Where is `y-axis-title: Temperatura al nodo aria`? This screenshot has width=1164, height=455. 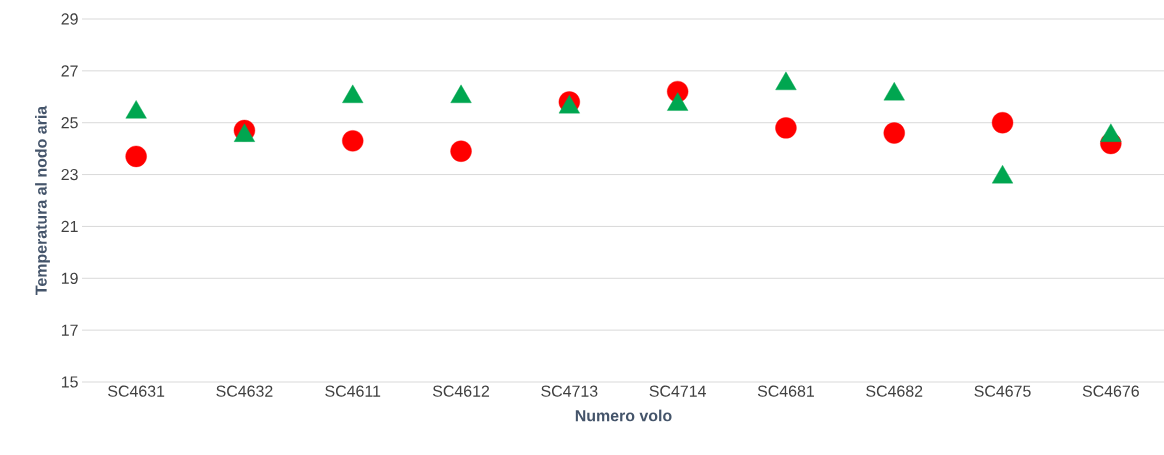 y-axis-title: Temperatura al nodo aria is located at coordinates (42, 200).